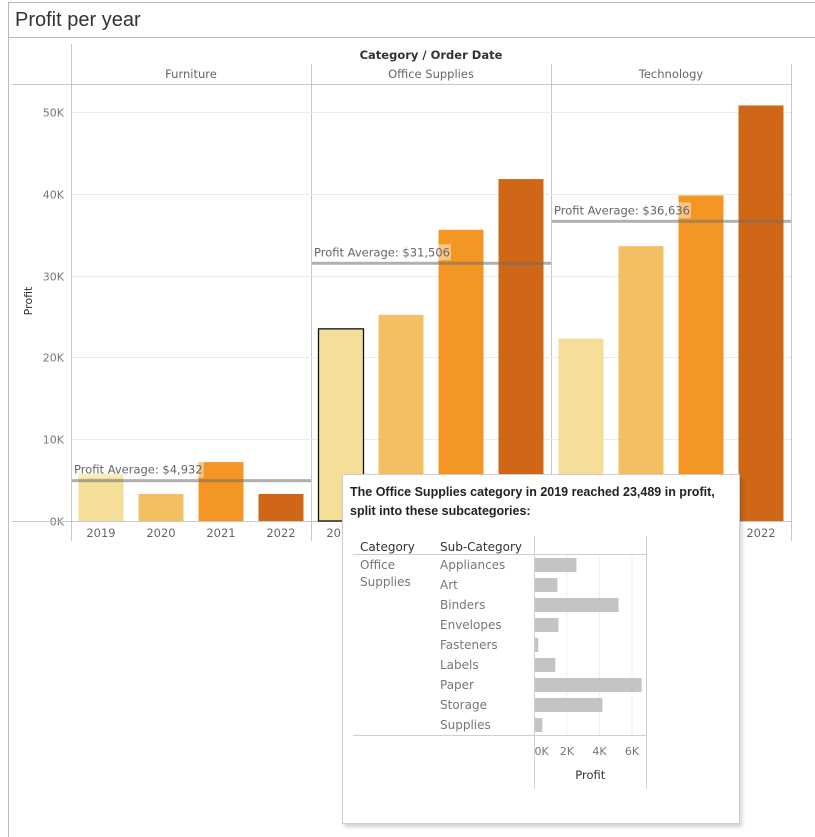 This screenshot has width=815, height=837. Describe the element at coordinates (54, 277) in the screenshot. I see `y-tick-label: 30K` at that location.